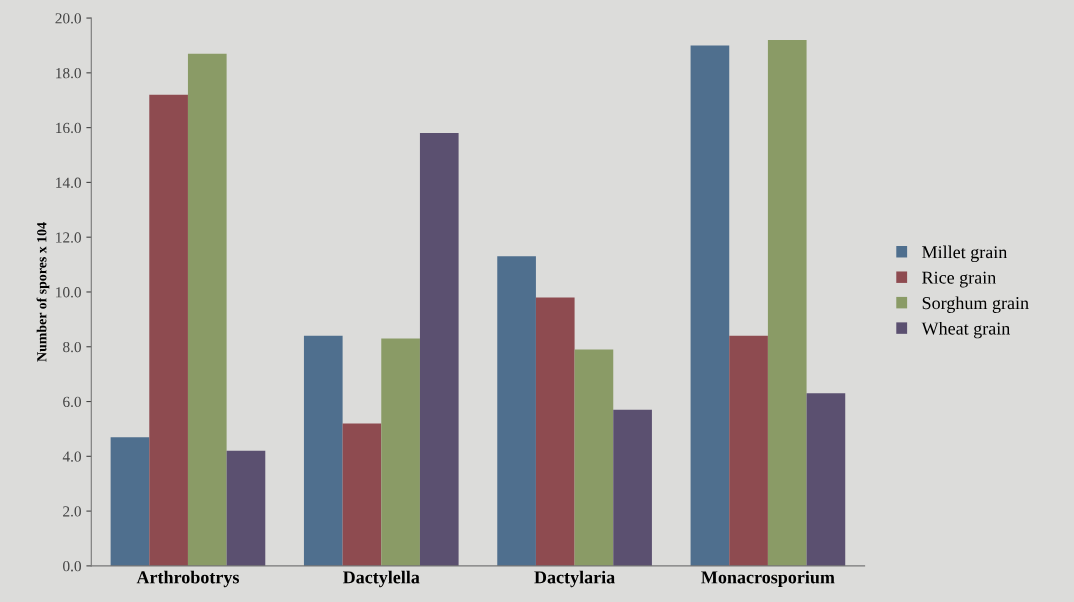 The image size is (1074, 602). I want to click on y-tick-label: 6.0, so click(72, 402).